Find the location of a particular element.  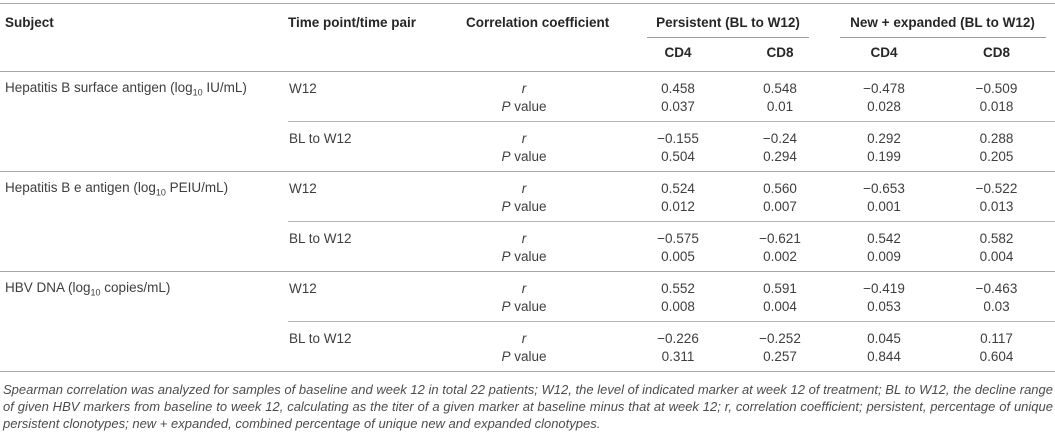

subject-name-unit: copies/mL) is located at coordinates (136, 287).